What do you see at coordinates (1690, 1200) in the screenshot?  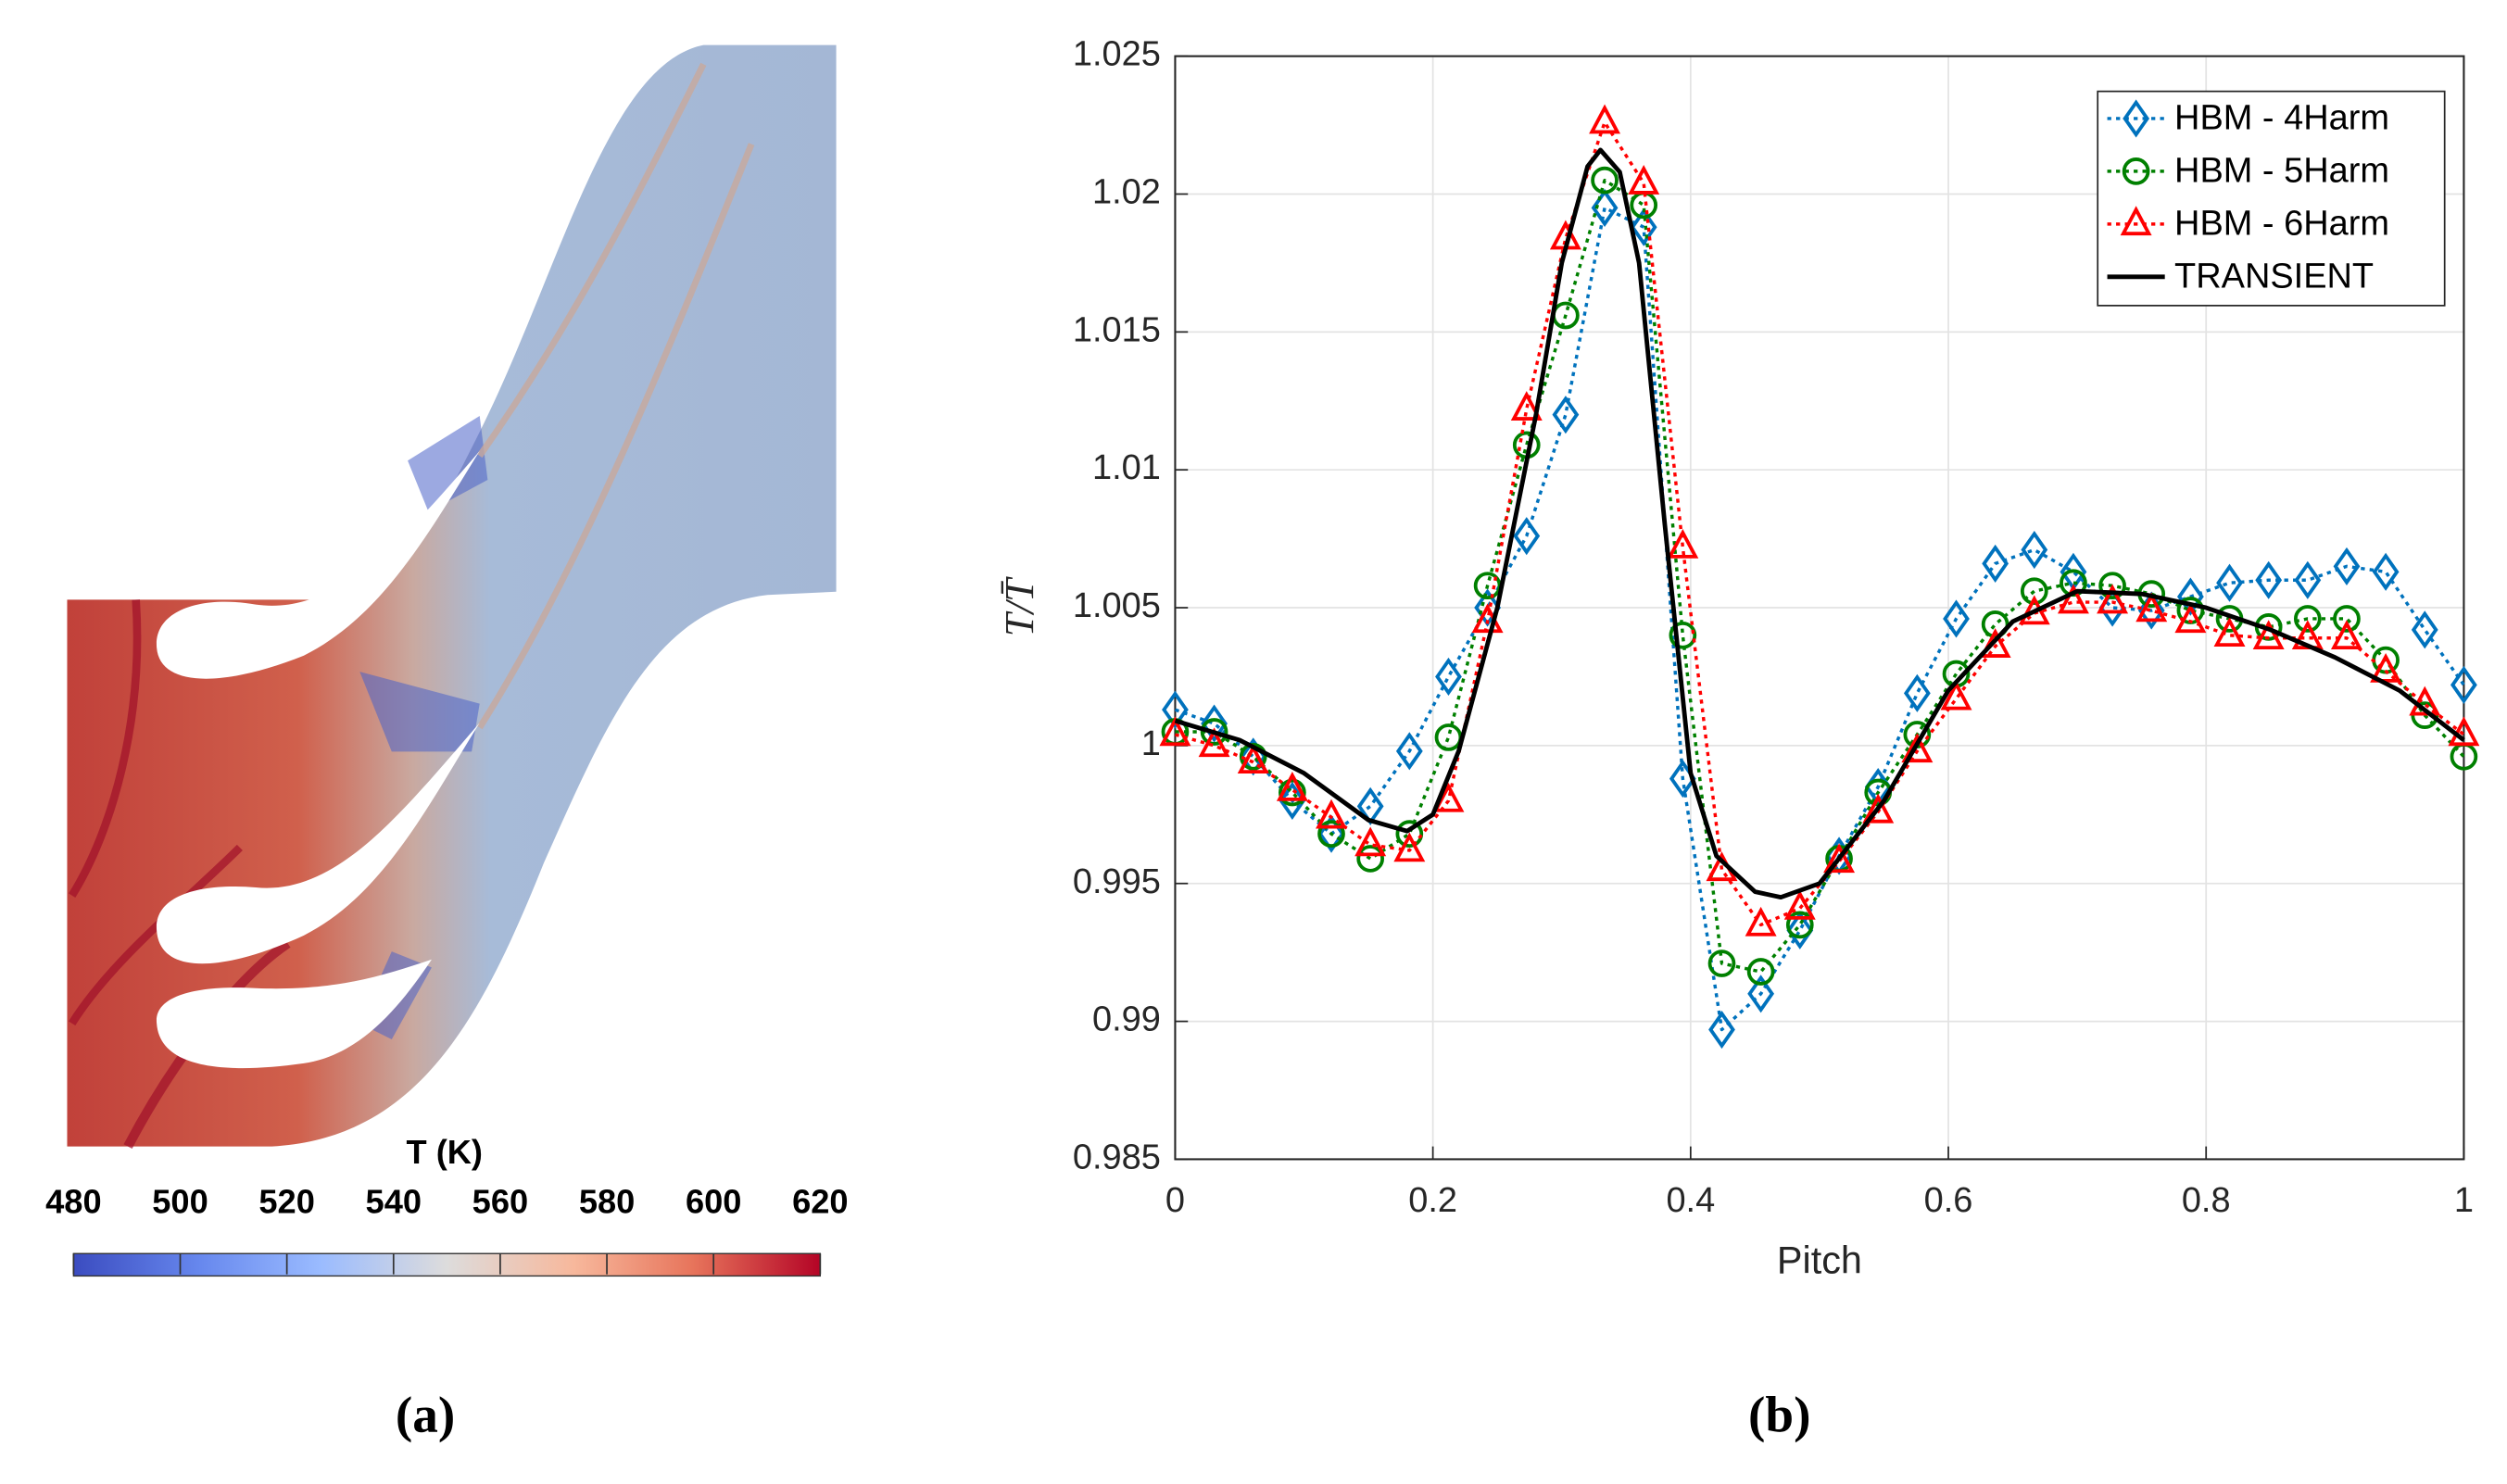 I see `x-tick-label: 0.4` at bounding box center [1690, 1200].